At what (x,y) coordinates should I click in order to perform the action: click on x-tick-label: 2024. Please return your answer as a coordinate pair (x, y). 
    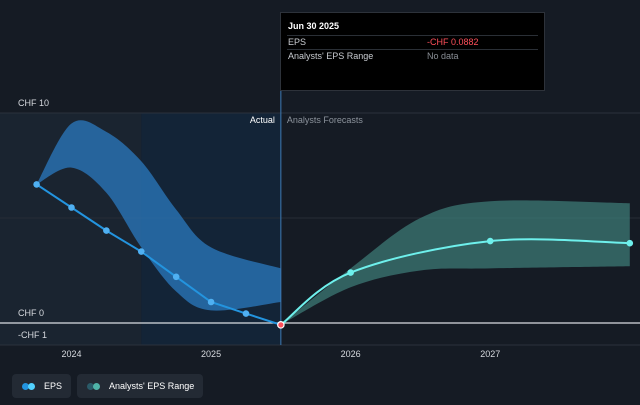
    Looking at the image, I should click on (71, 354).